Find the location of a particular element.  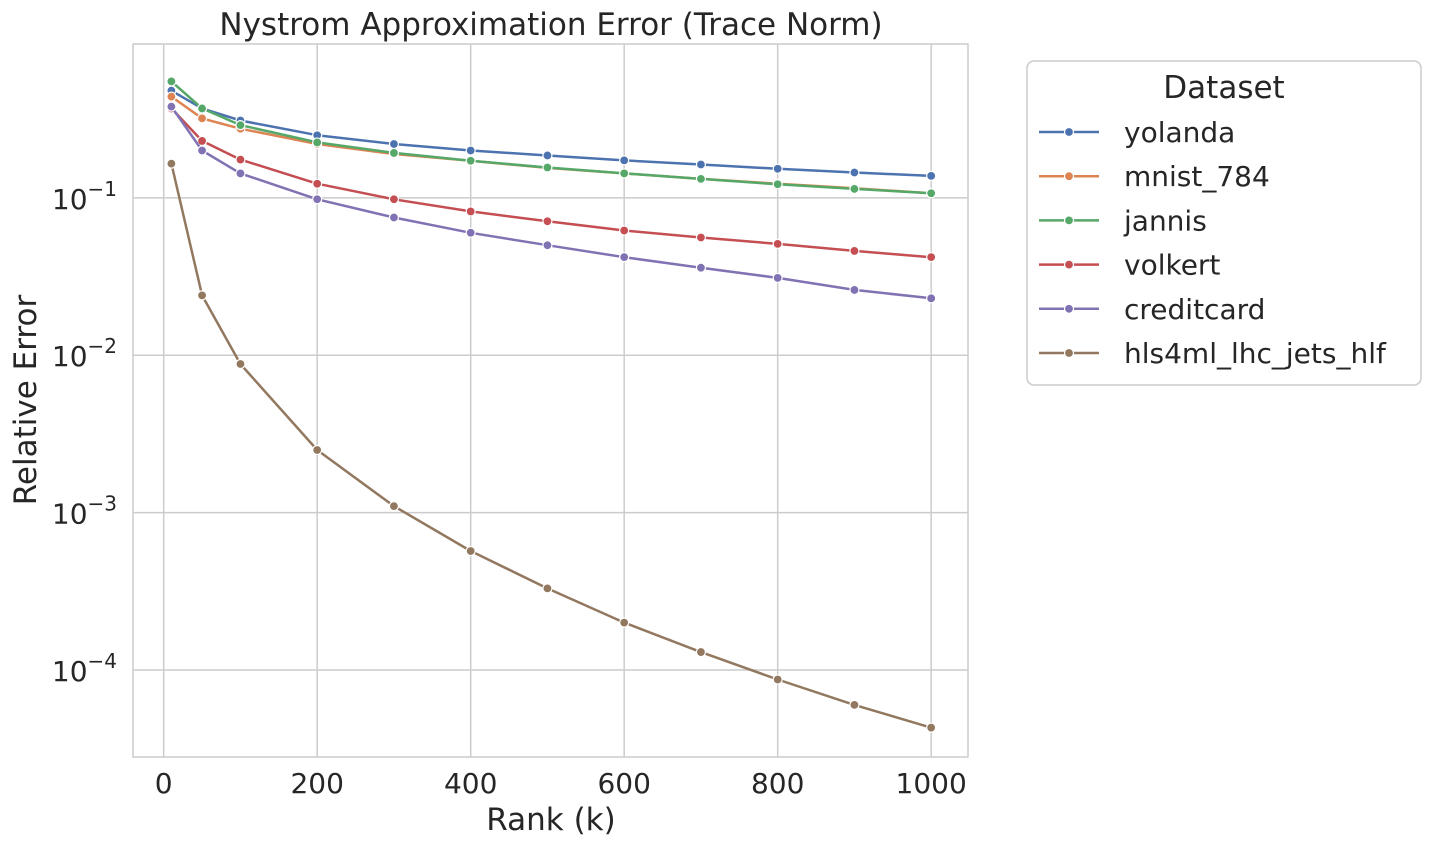

legend-label: mnist_784 is located at coordinates (1197, 176).